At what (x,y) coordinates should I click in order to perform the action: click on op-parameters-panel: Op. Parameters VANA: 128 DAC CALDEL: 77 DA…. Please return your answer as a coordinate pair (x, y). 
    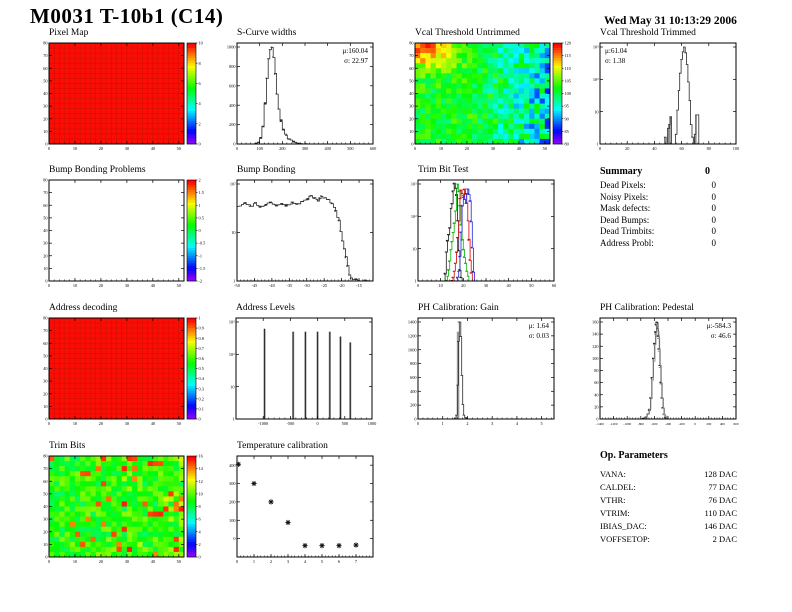
    Looking at the image, I should click on (668, 498).